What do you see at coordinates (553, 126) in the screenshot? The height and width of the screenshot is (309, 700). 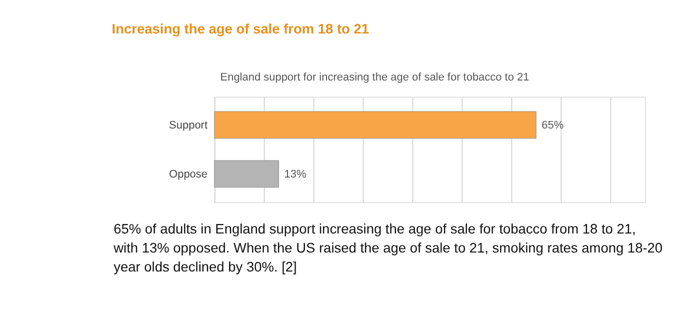 I see `data-label: 65%` at bounding box center [553, 126].